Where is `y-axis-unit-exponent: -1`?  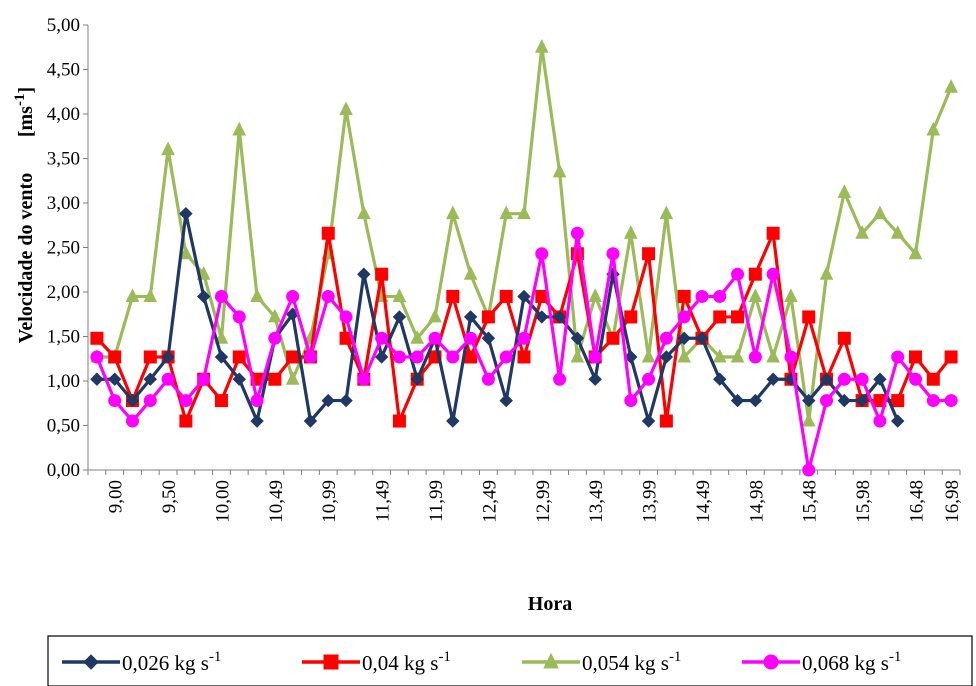 y-axis-unit-exponent: -1 is located at coordinates (20, 100).